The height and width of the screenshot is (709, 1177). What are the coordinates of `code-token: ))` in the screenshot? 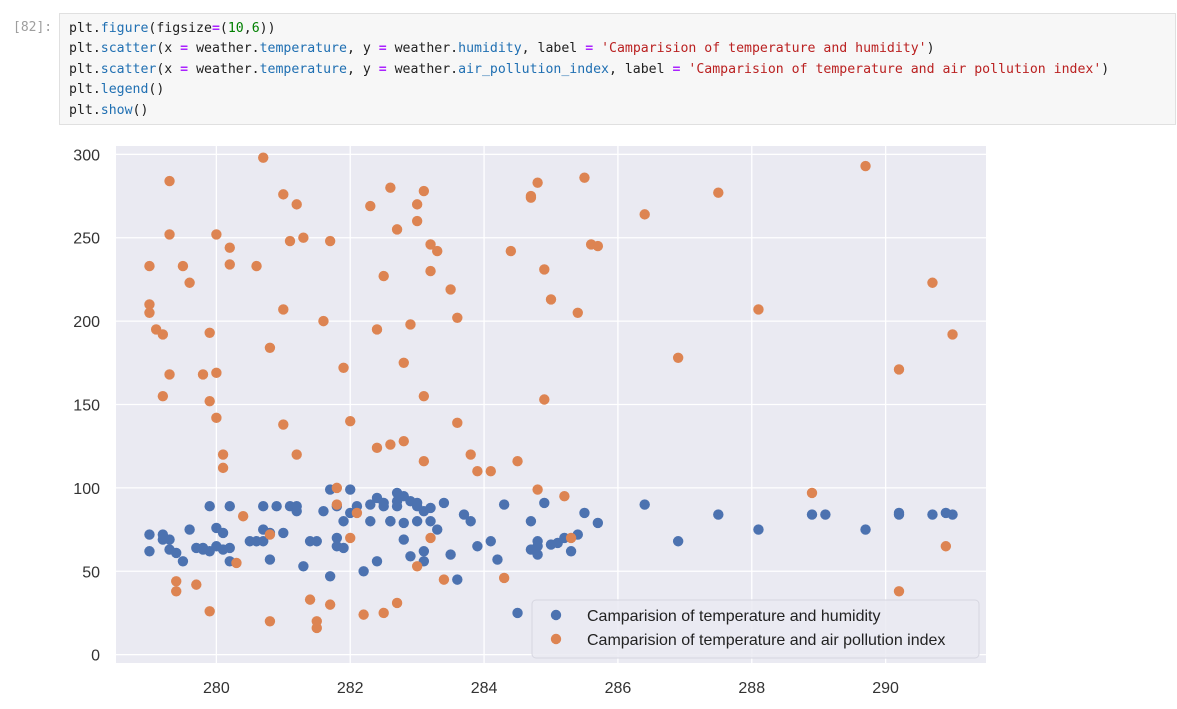 It's located at (267, 28).